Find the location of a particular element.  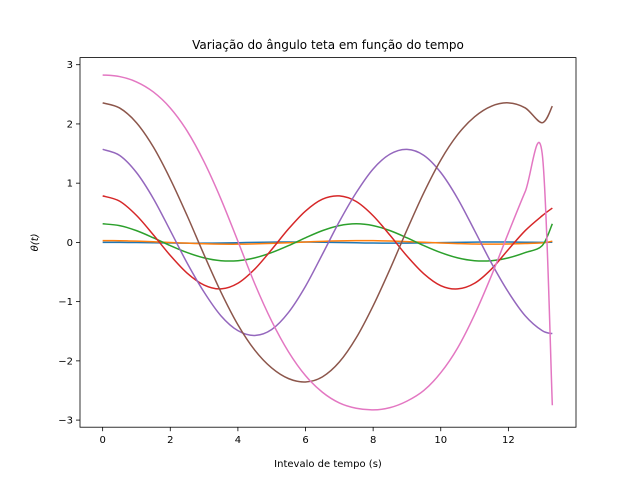

y-tick-label: 2 is located at coordinates (70, 124).